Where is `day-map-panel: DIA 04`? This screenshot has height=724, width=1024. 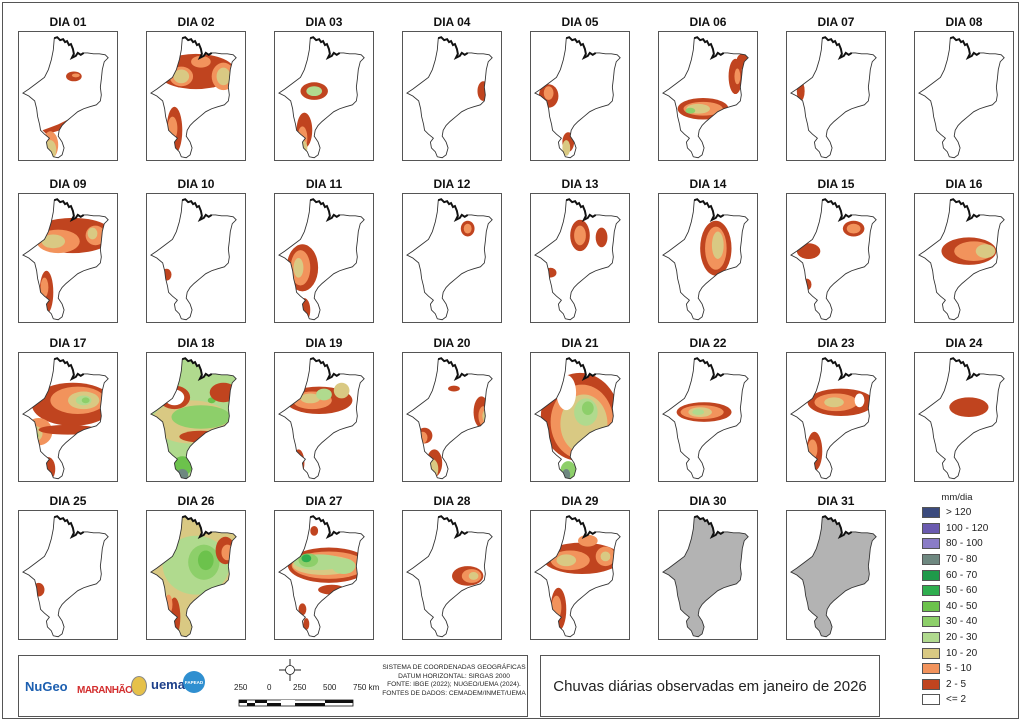
day-map-panel: DIA 04 is located at coordinates (452, 88).